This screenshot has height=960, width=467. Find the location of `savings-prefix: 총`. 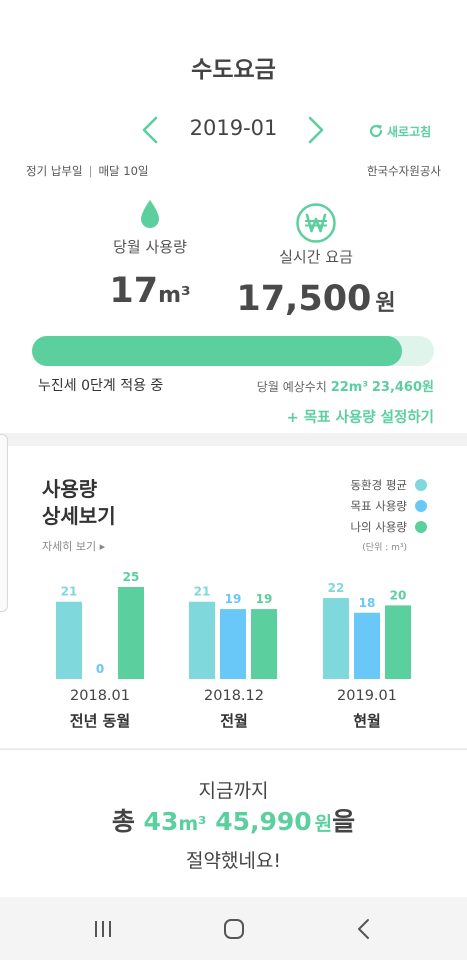

savings-prefix: 총 is located at coordinates (123, 821).